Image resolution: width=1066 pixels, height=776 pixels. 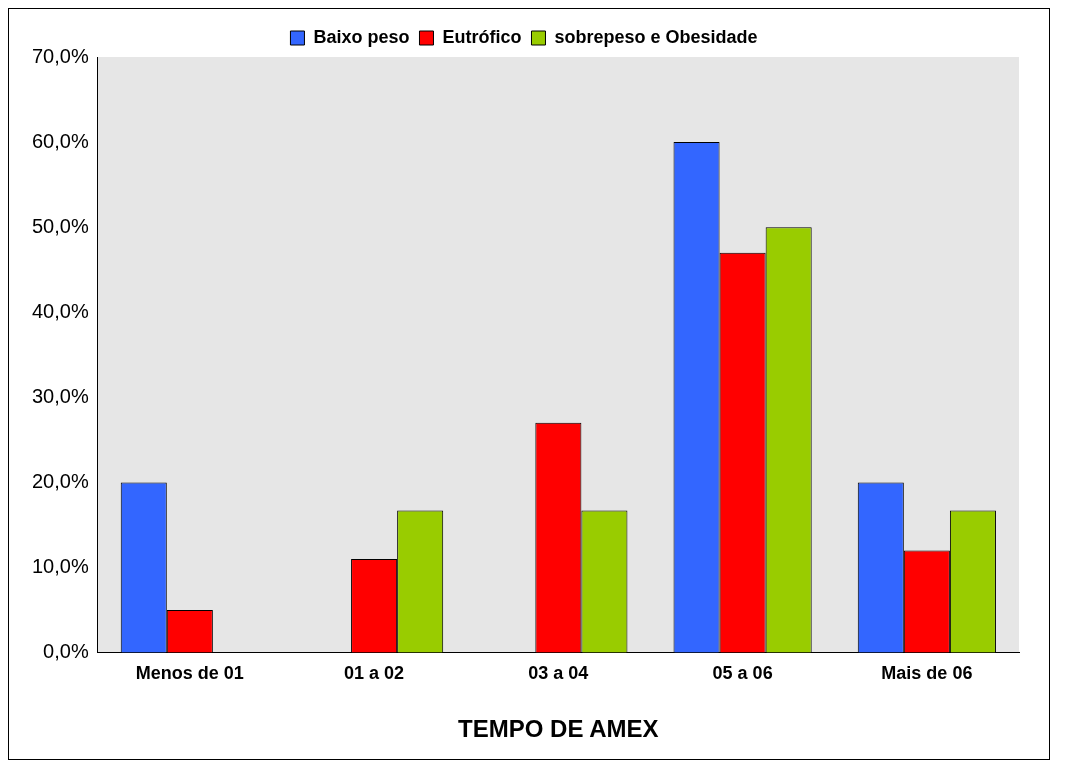 I want to click on y-tick-label: 60,0%, so click(x=60, y=140).